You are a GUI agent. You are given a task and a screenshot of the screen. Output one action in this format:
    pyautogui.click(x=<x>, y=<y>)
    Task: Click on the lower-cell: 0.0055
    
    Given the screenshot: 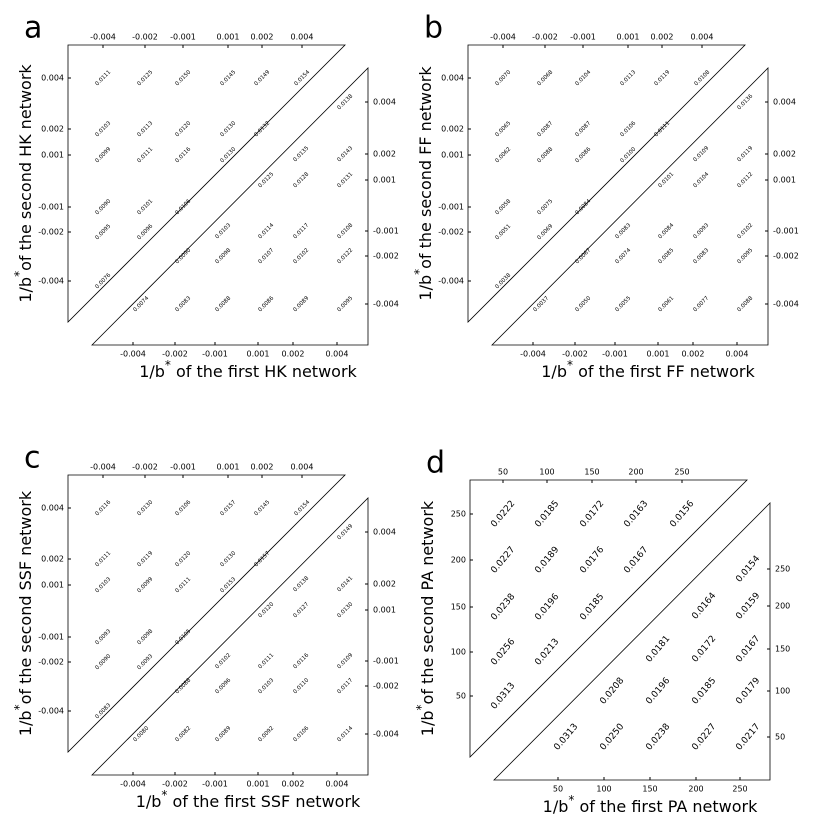 What is the action you would take?
    pyautogui.click(x=623, y=304)
    